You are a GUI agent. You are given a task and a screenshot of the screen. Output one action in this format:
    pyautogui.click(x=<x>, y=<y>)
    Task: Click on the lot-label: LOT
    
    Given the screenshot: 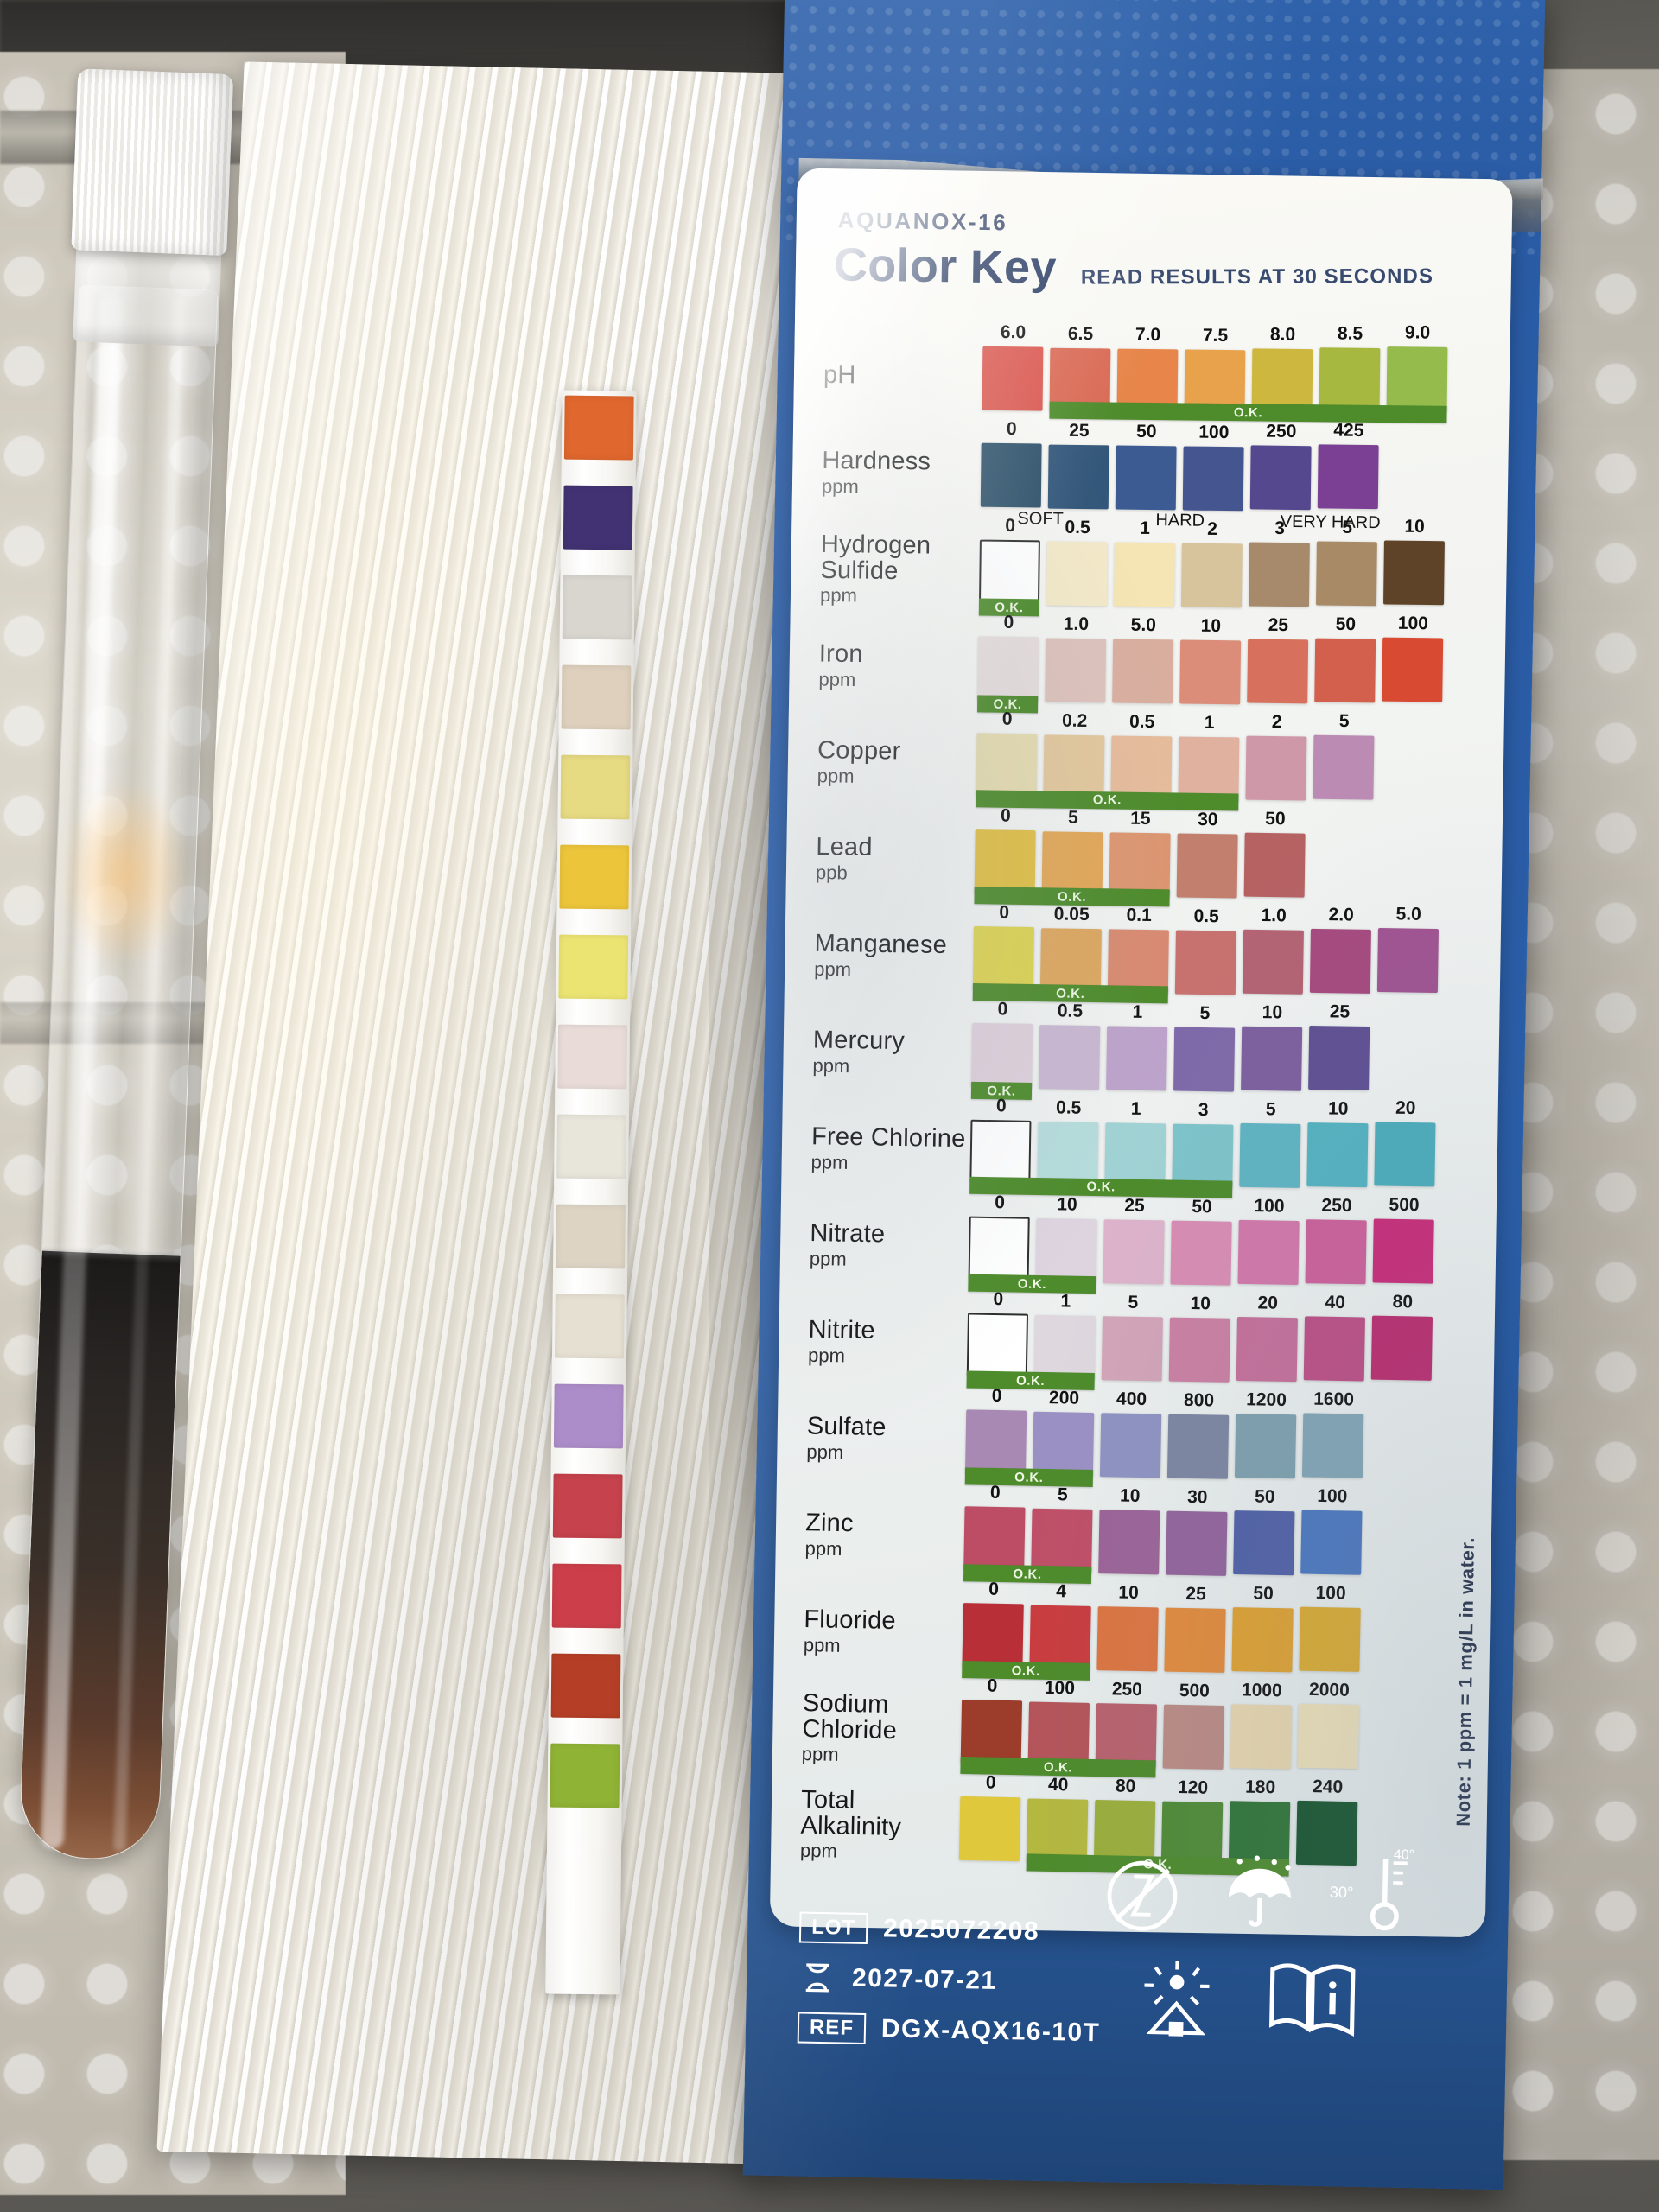 What is the action you would take?
    pyautogui.click(x=833, y=1928)
    